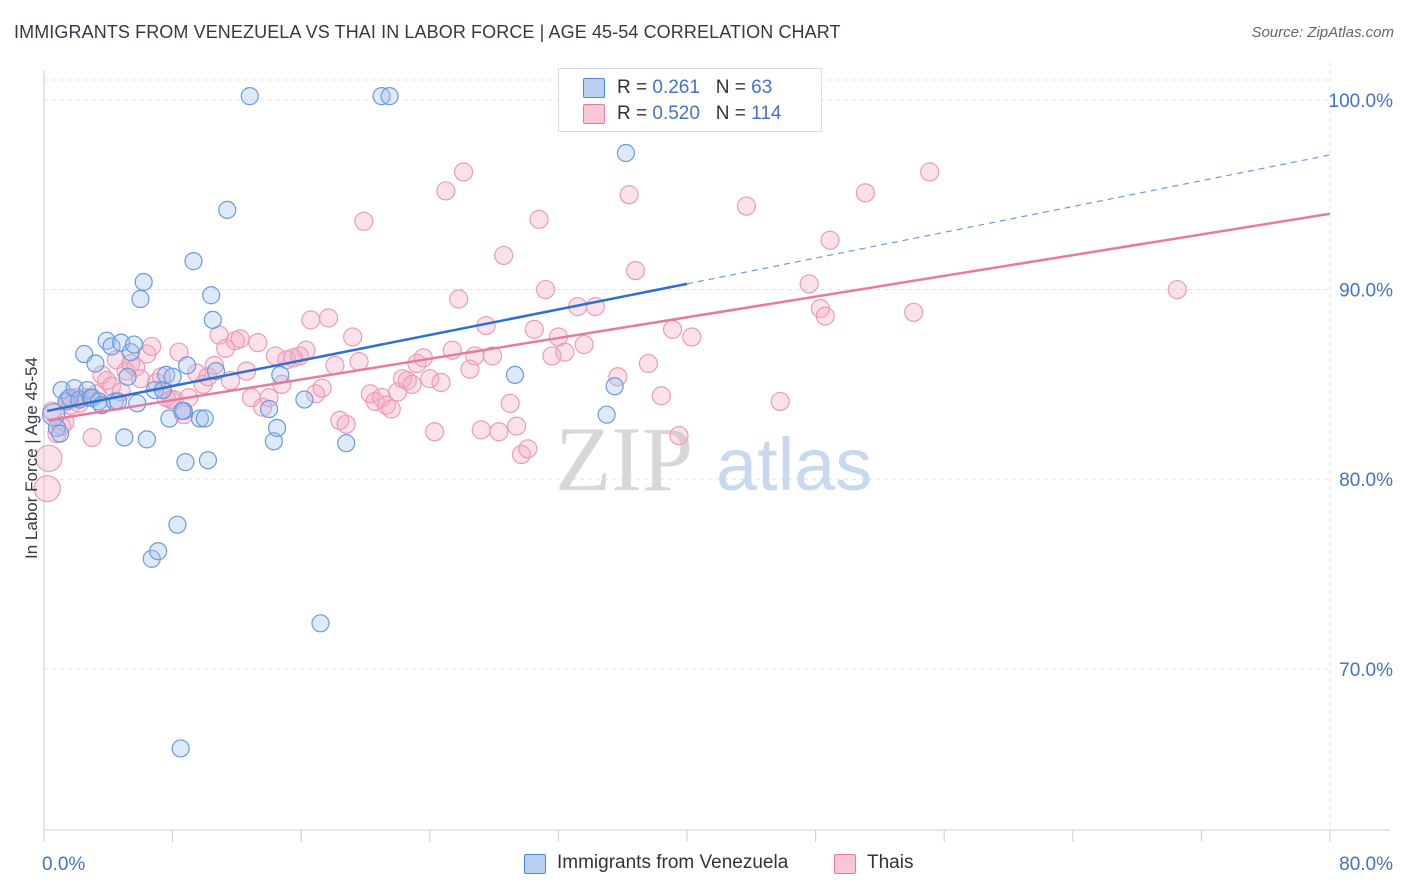 The width and height of the screenshot is (1406, 892). What do you see at coordinates (690, 100) in the screenshot?
I see `correlation-legend: R = 0.261 N = 63 R = 0.520 N = 114` at bounding box center [690, 100].